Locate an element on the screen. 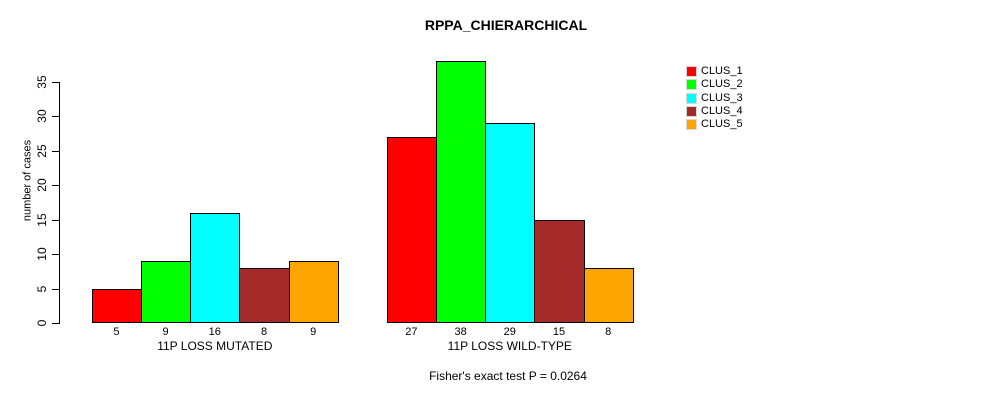 This screenshot has width=990, height=400. bar-value-label: 38 is located at coordinates (460, 332).